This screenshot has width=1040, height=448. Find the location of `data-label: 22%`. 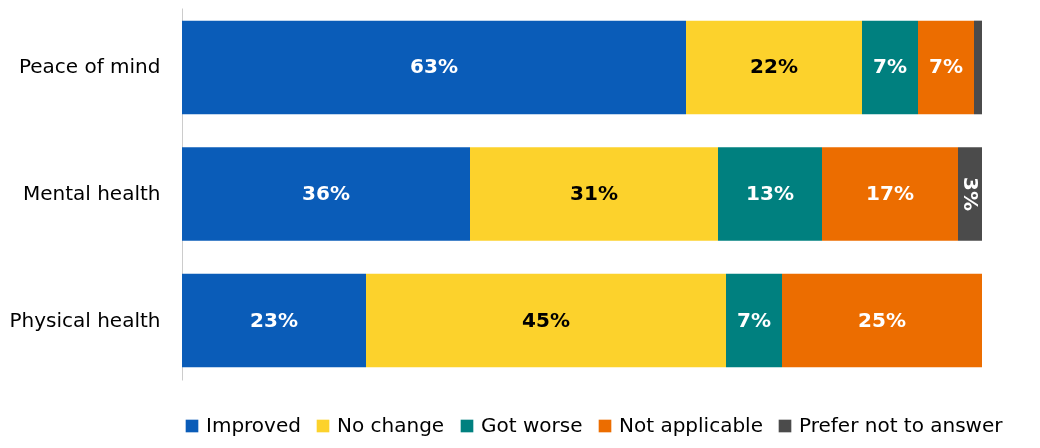

data-label: 22% is located at coordinates (774, 66).